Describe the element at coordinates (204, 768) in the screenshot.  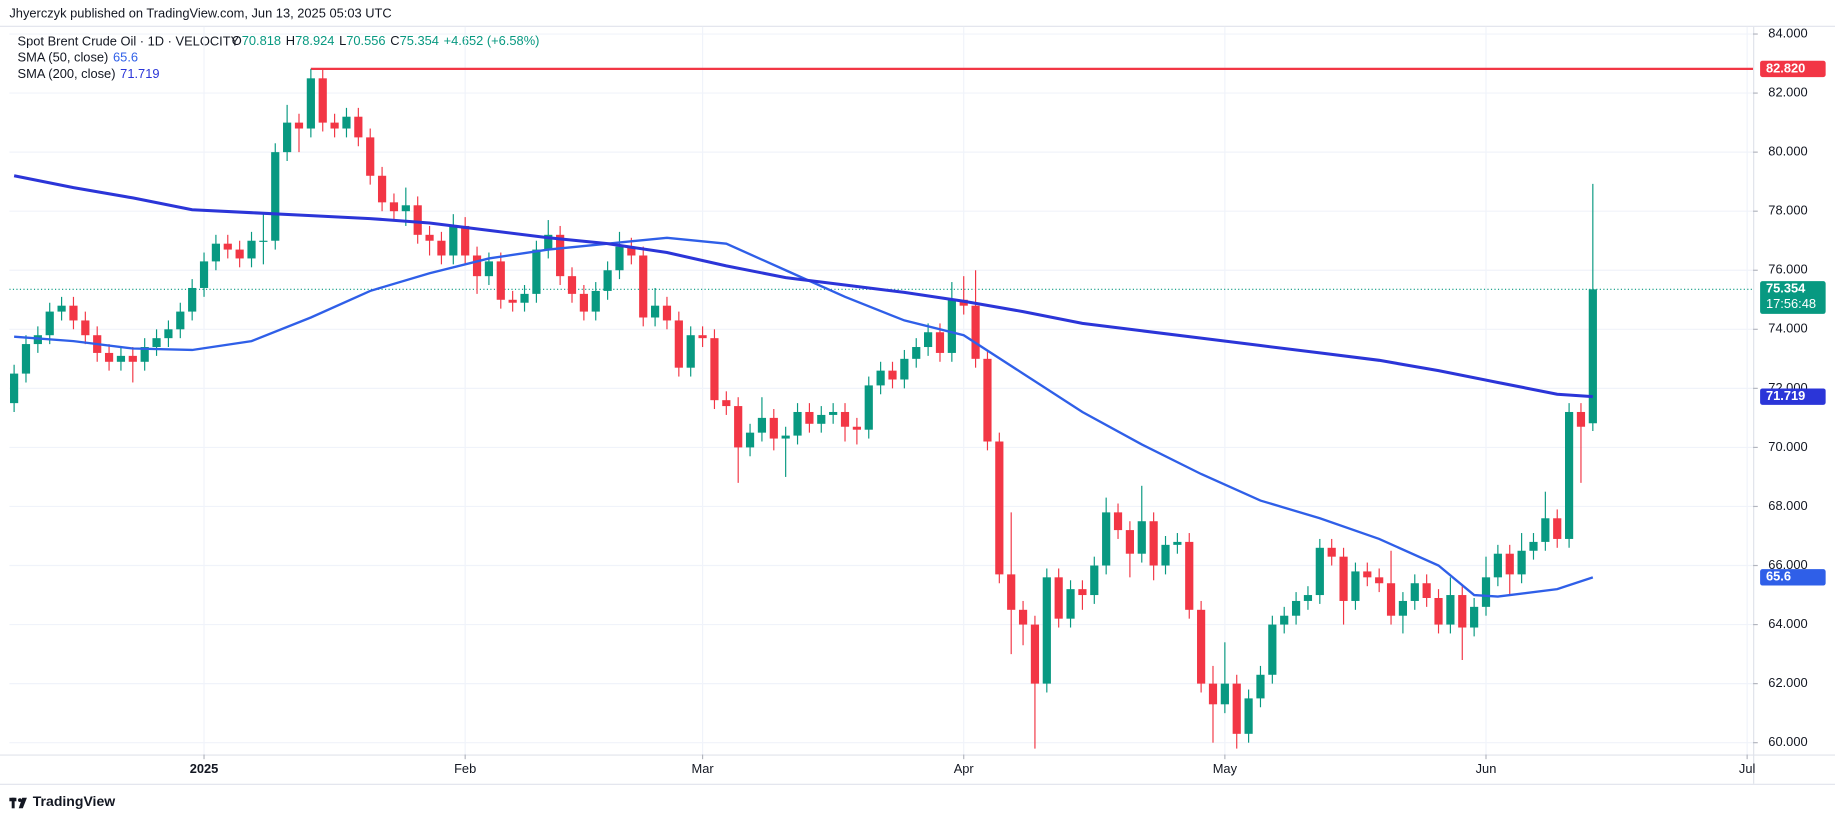
I see `x-tick-label: 2025` at that location.